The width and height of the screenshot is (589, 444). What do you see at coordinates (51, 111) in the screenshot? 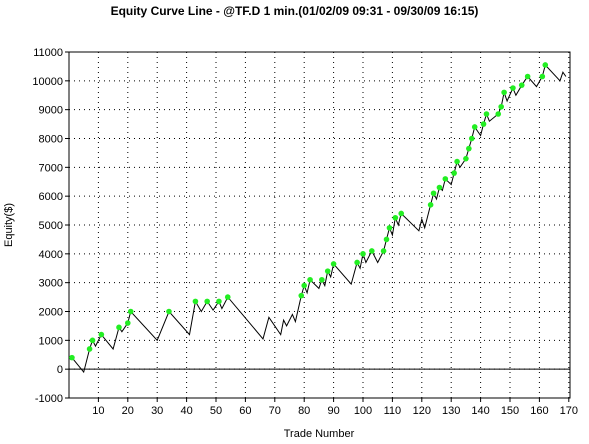
I see `y-tick-label: 9000` at bounding box center [51, 111].